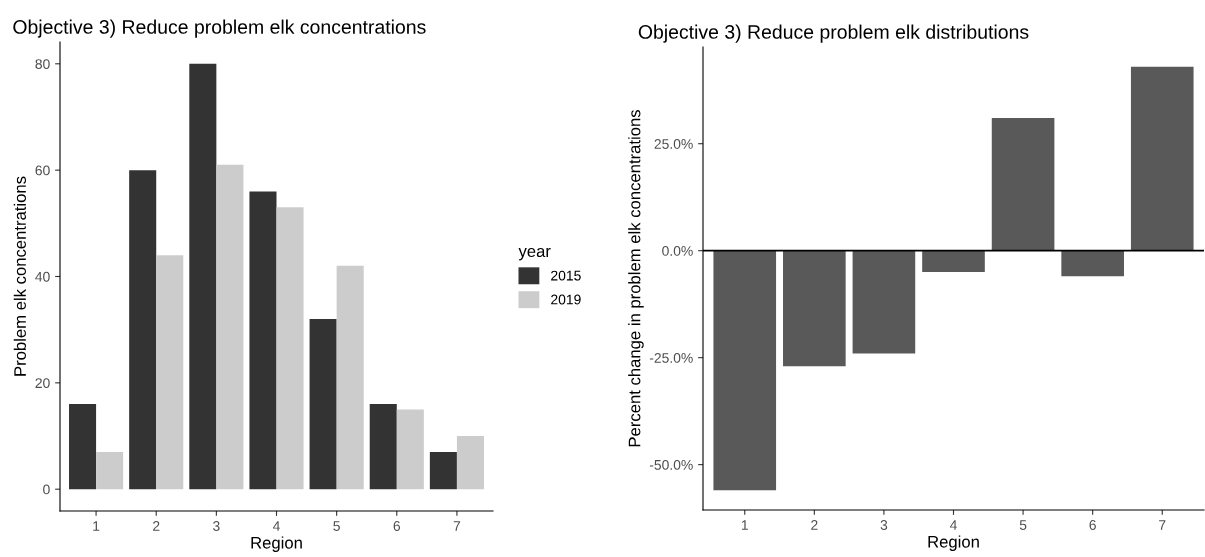  What do you see at coordinates (219, 28) in the screenshot?
I see `chart-title: Objective 3) Reduce problem elk concentrations` at bounding box center [219, 28].